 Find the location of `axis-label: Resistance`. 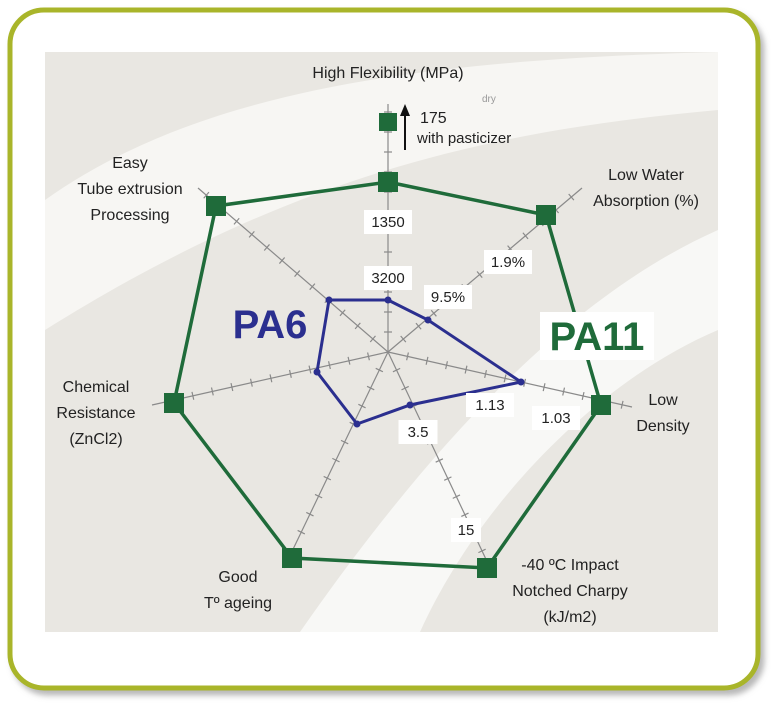

axis-label: Resistance is located at coordinates (95, 413).